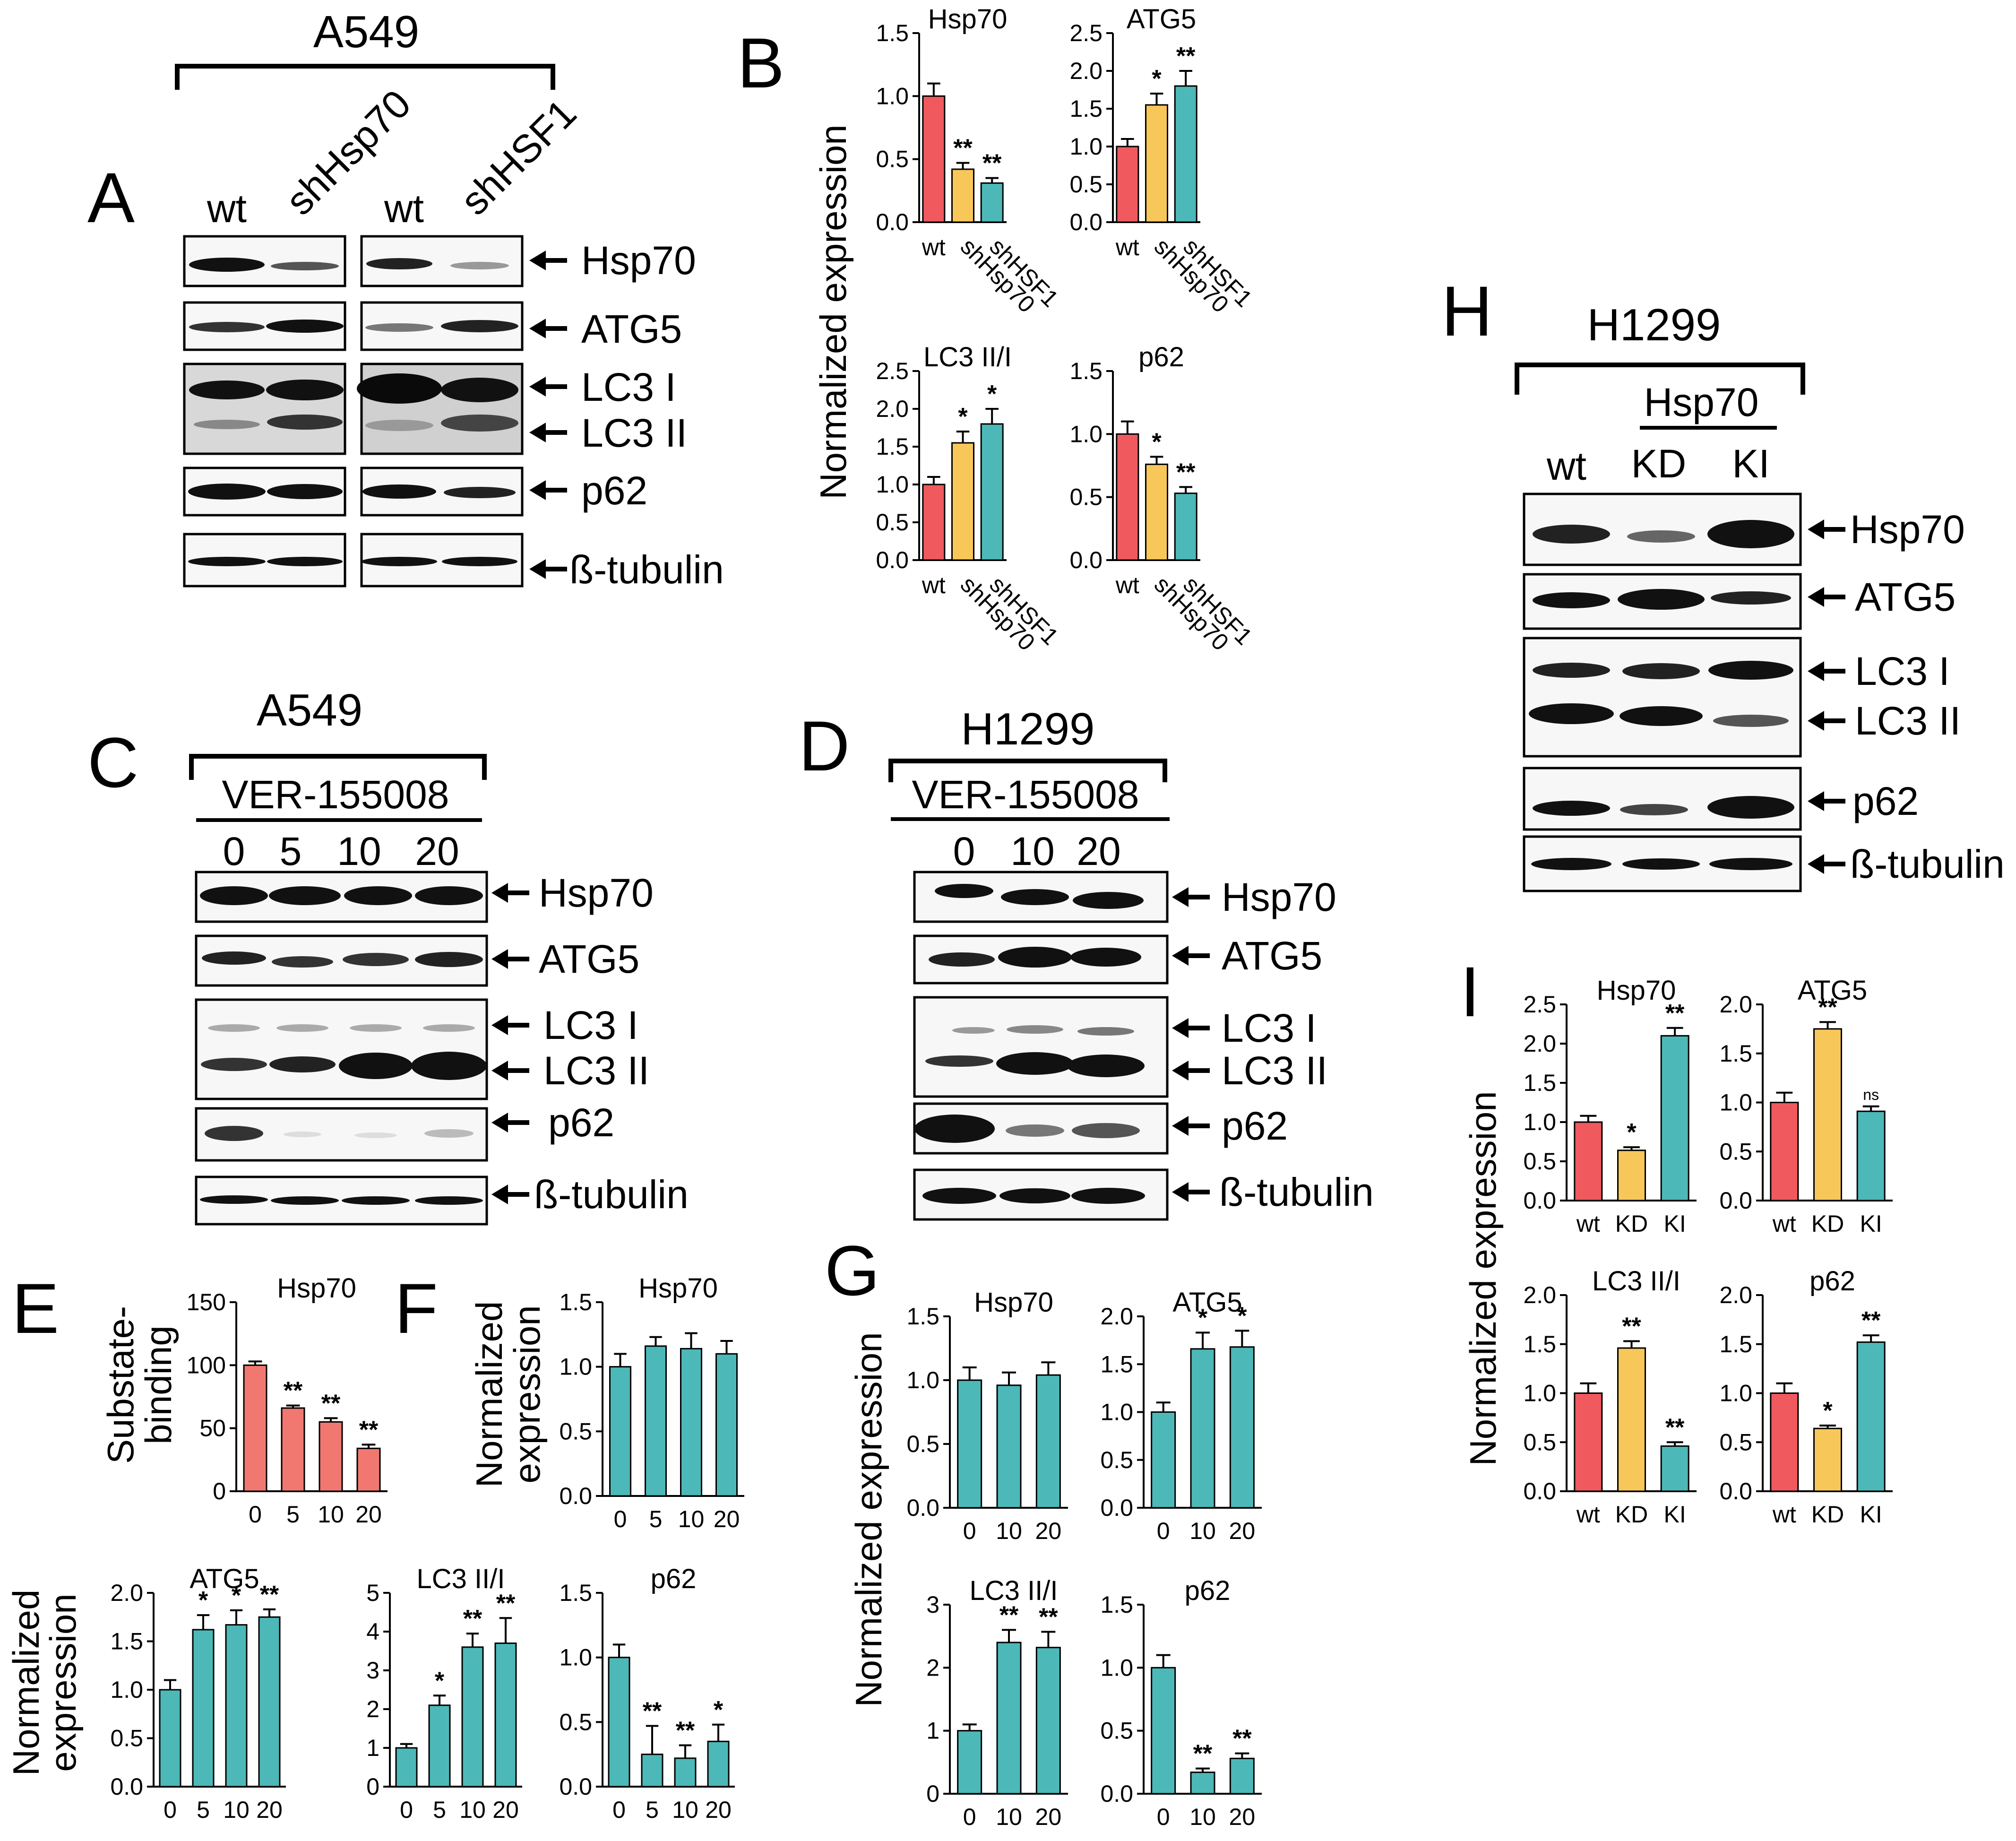 The height and width of the screenshot is (1841, 2016). What do you see at coordinates (112, 762) in the screenshot?
I see `panel-letter-c: C` at bounding box center [112, 762].